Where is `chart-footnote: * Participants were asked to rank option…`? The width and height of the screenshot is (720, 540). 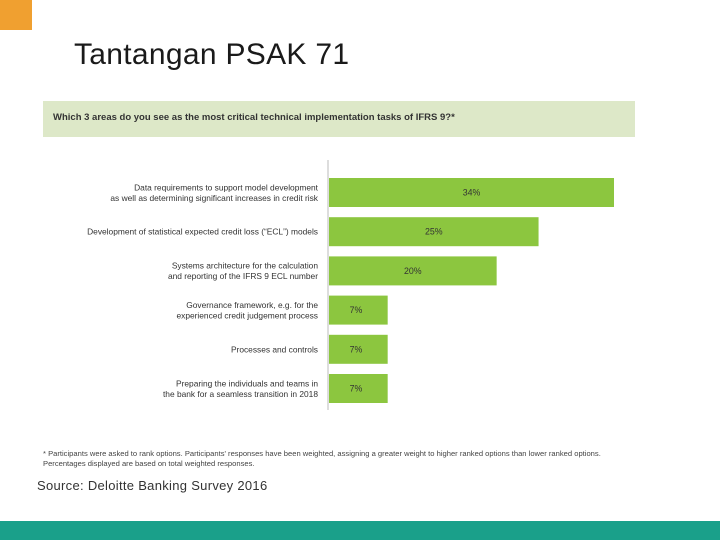
chart-footnote: * Participants were asked to rank option… is located at coordinates (322, 458).